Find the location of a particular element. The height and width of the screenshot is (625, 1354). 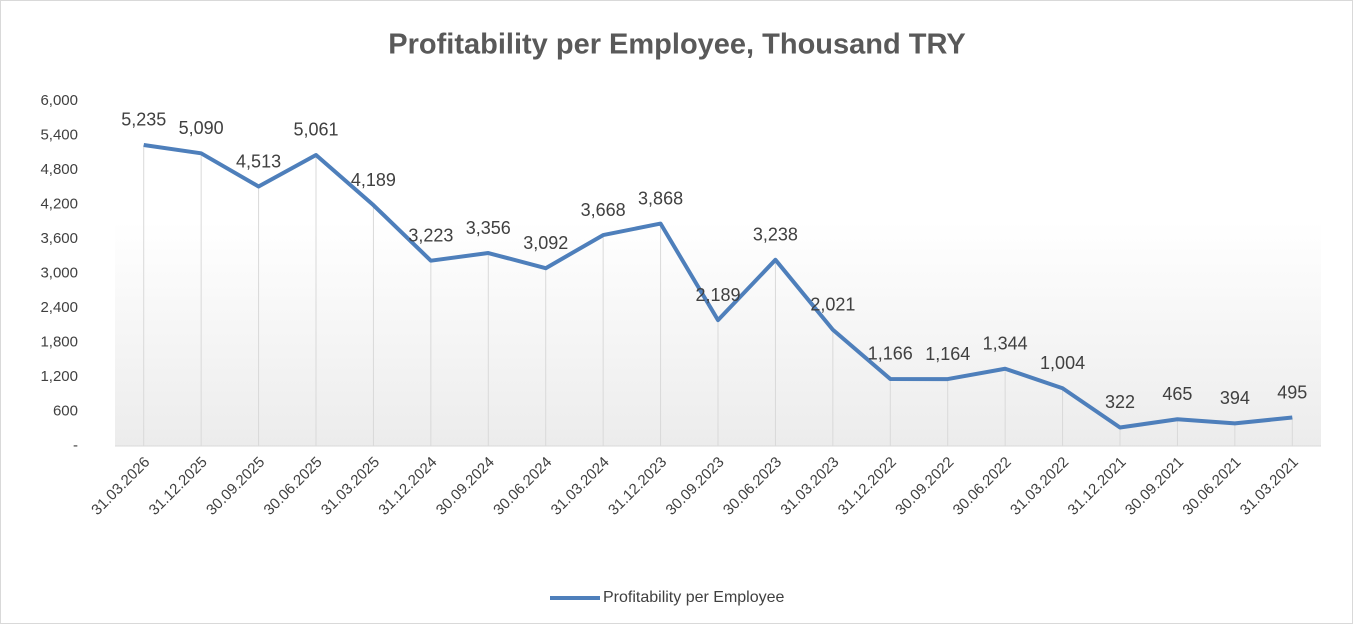

data-label: 4,189 is located at coordinates (373, 180).